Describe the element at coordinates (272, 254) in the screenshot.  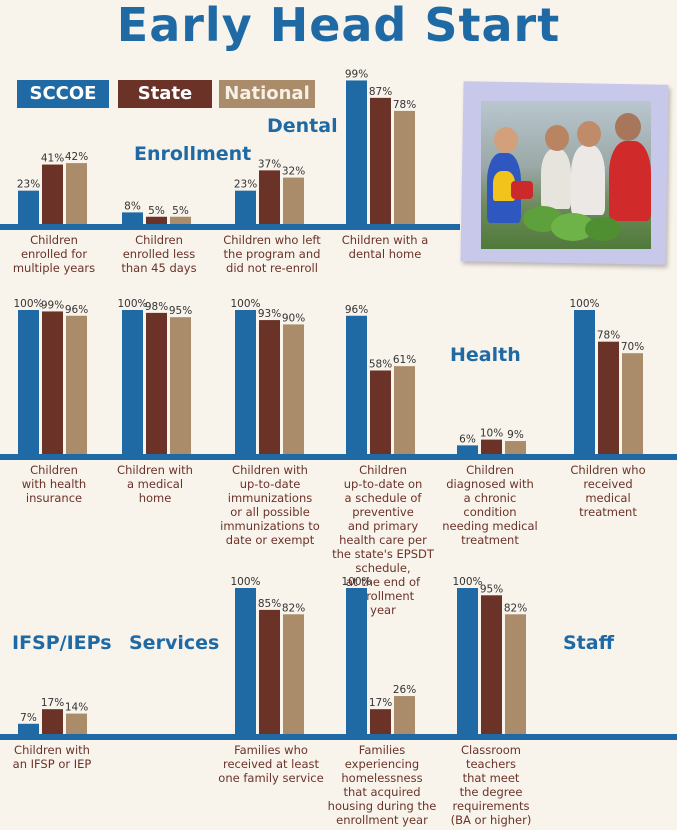
I see `category-label: the program and` at that location.